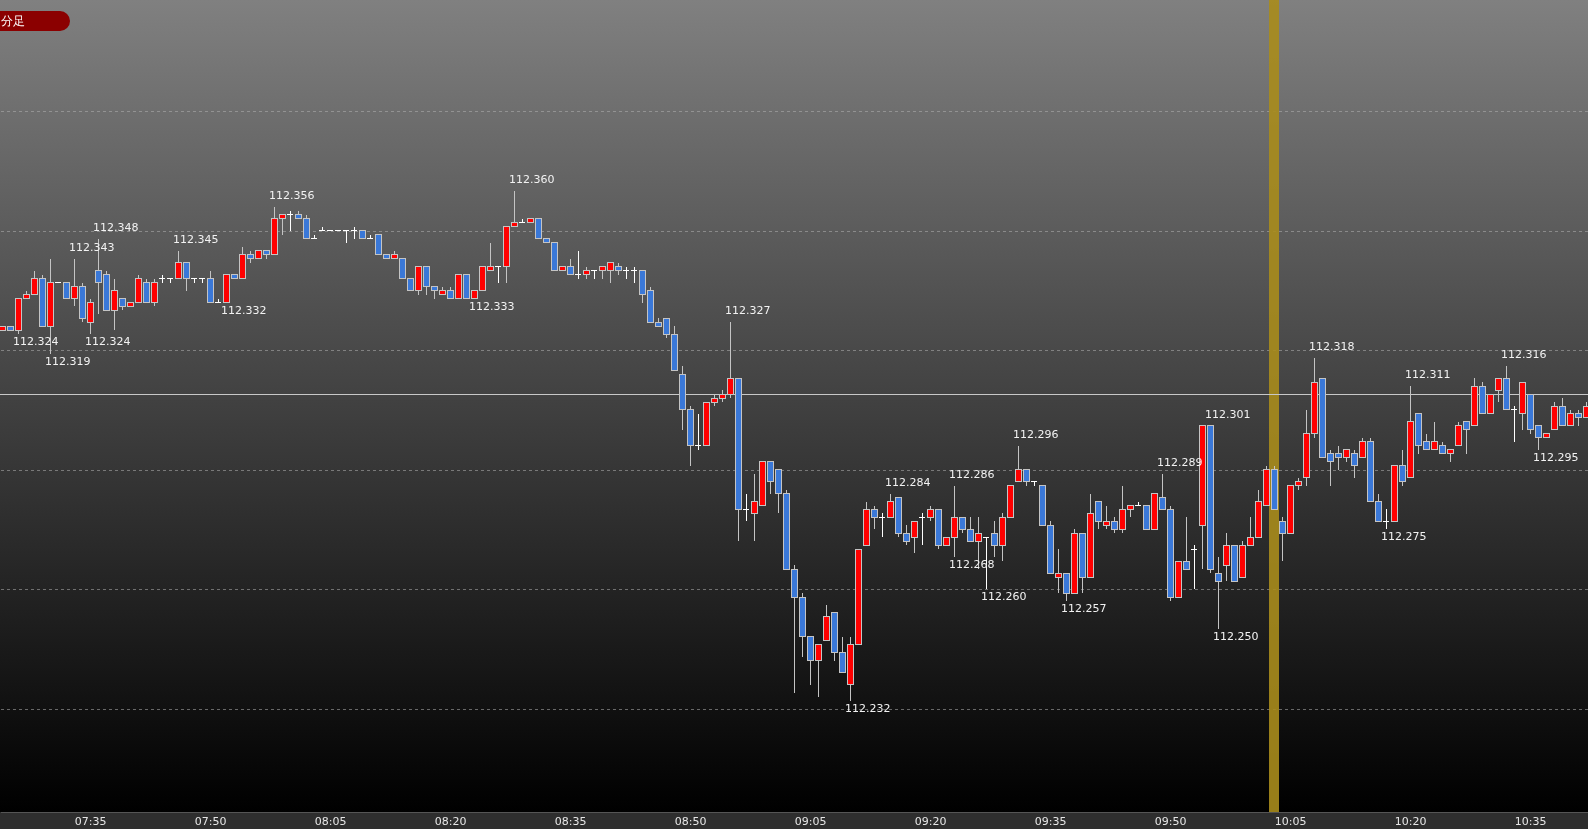  I want to click on x-tick-label: 09:35, so click(1050, 821).